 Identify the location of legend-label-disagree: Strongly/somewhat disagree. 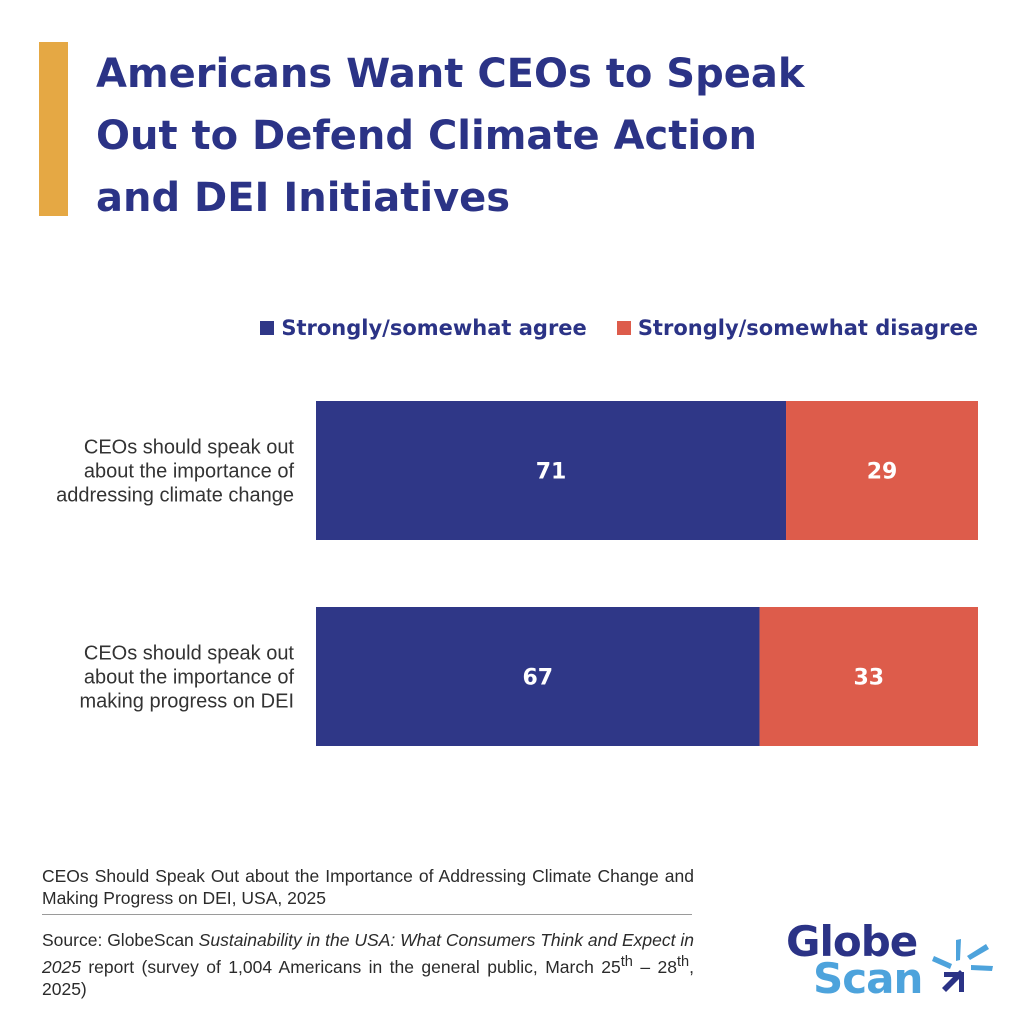
(807, 328).